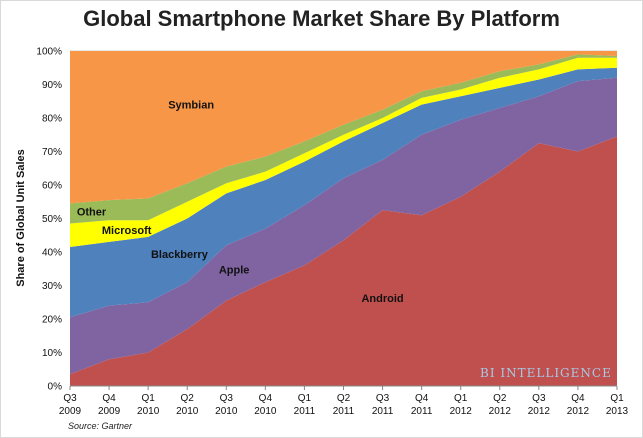  I want to click on y-tick-label: 80%, so click(52, 119).